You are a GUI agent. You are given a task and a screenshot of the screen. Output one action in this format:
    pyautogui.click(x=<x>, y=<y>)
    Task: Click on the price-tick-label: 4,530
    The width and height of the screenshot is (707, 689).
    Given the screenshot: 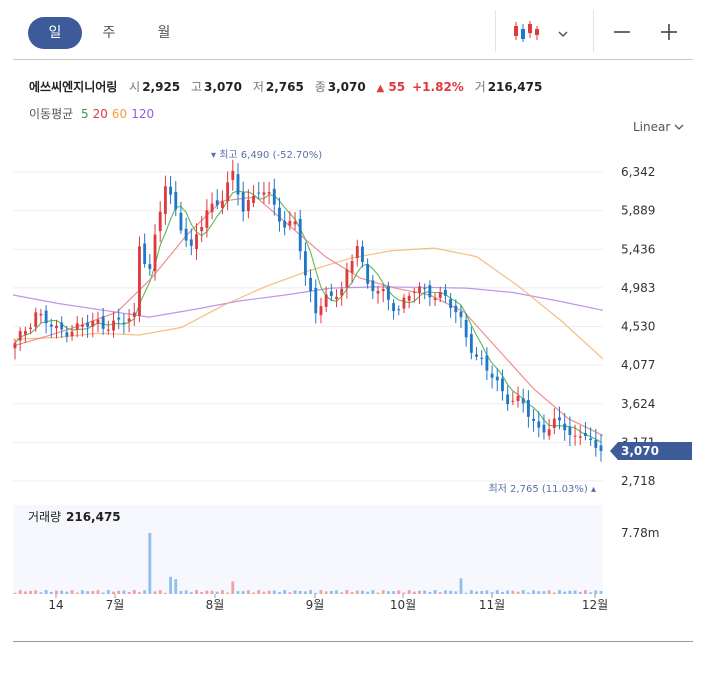 What is the action you would take?
    pyautogui.click(x=638, y=327)
    